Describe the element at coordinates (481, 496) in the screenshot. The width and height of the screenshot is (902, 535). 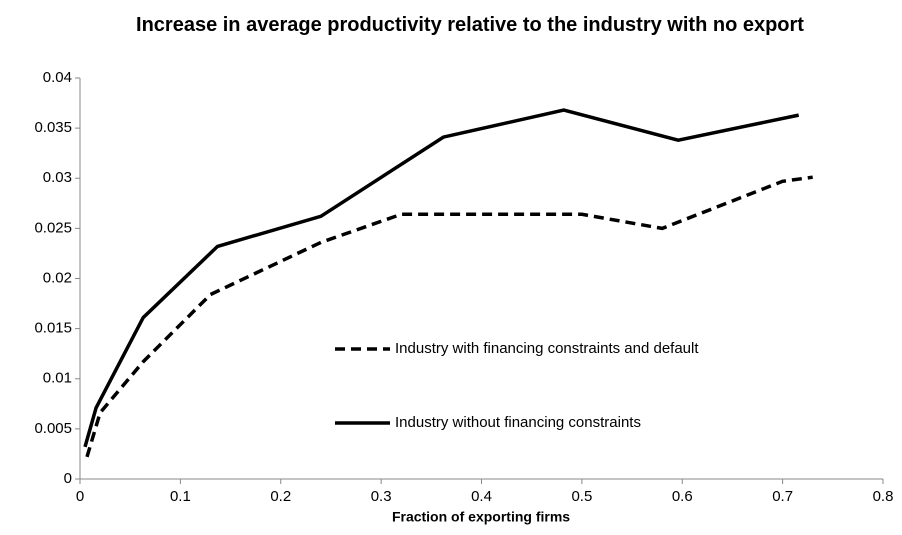
I see `x-tick-label: 0.4` at that location.